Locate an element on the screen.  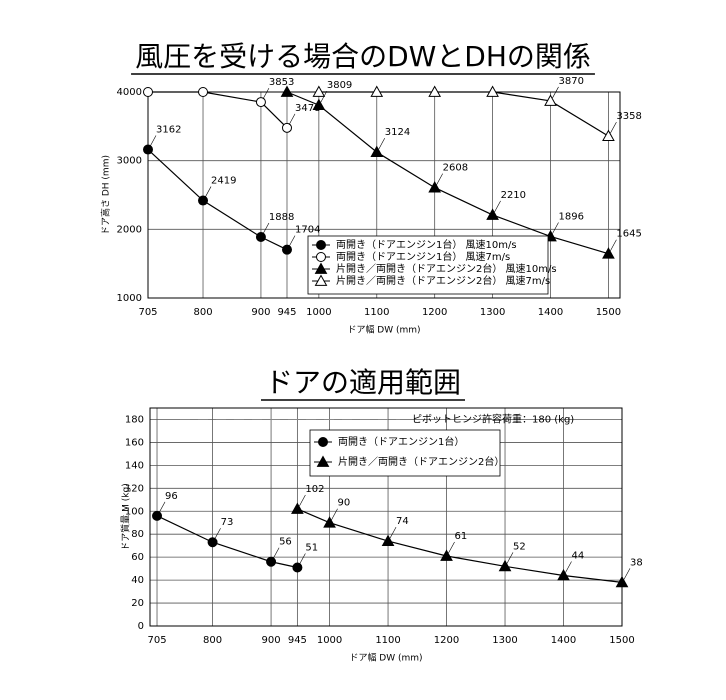
data-label: 1645 is located at coordinates (628, 234).